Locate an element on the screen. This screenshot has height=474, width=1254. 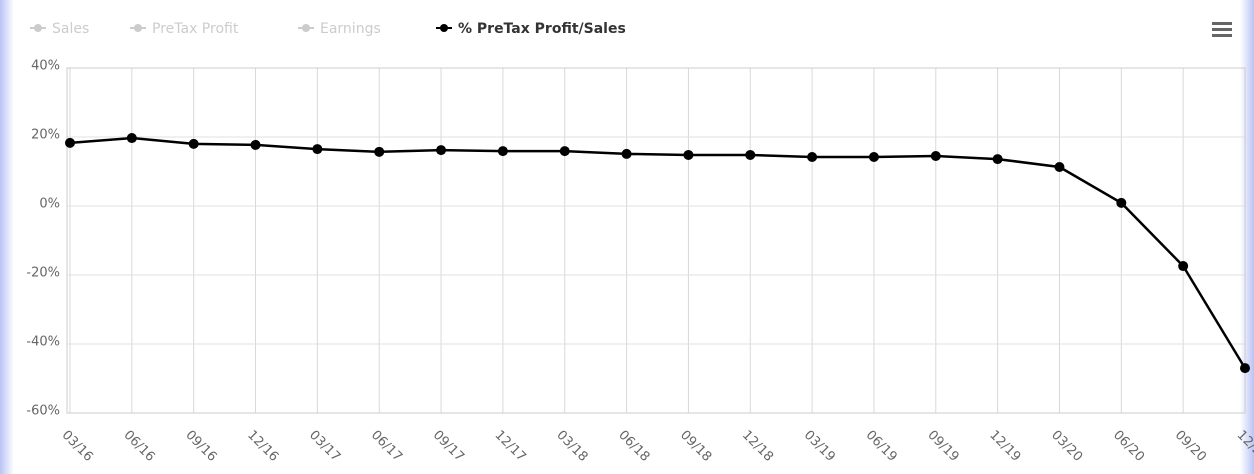
x-tick-label: 12/16 is located at coordinates (262, 446).